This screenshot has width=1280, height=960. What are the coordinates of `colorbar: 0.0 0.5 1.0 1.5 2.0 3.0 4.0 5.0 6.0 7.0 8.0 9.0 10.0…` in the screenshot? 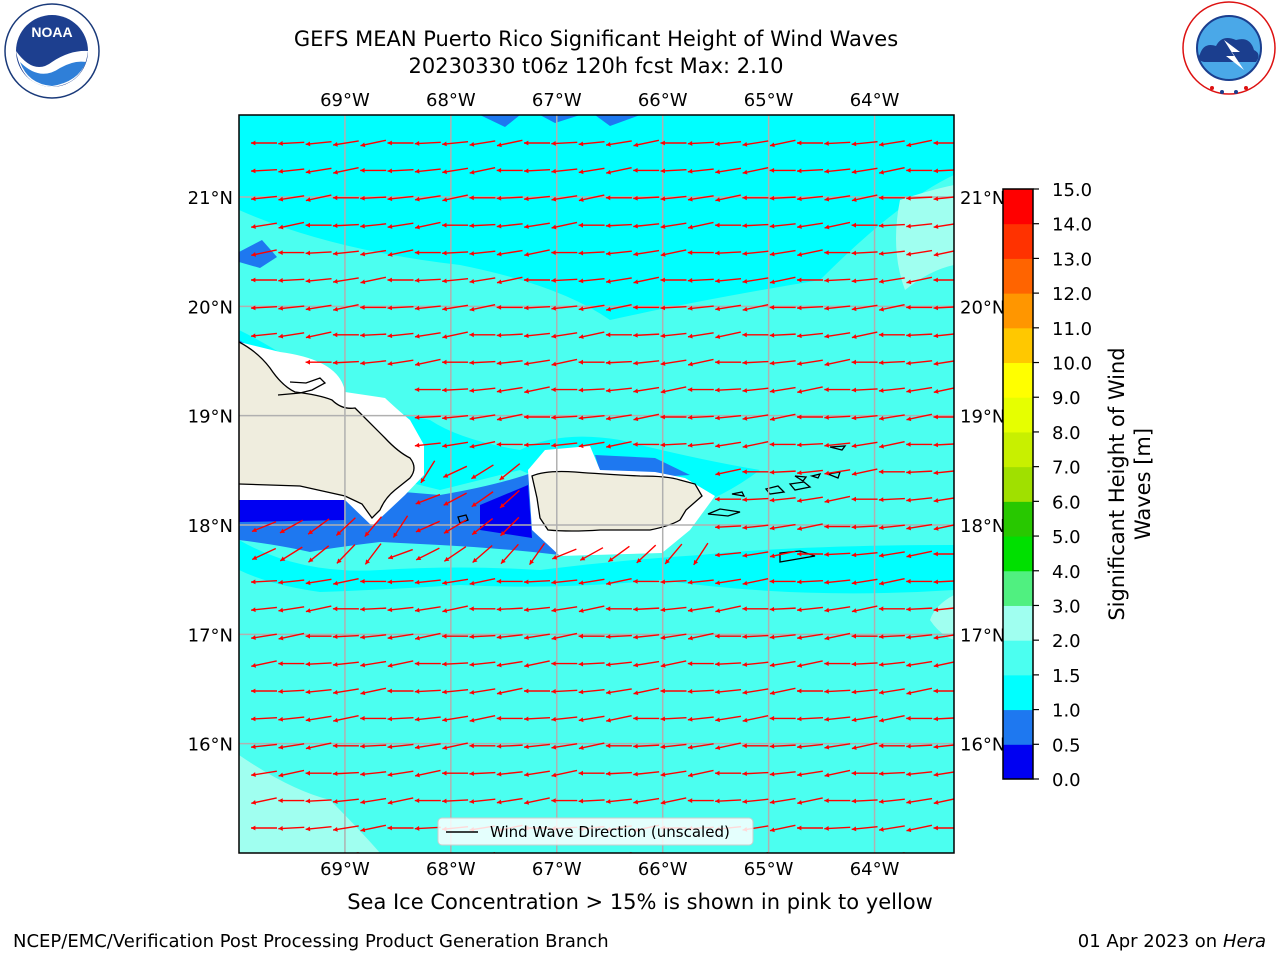 It's located at (1047, 485).